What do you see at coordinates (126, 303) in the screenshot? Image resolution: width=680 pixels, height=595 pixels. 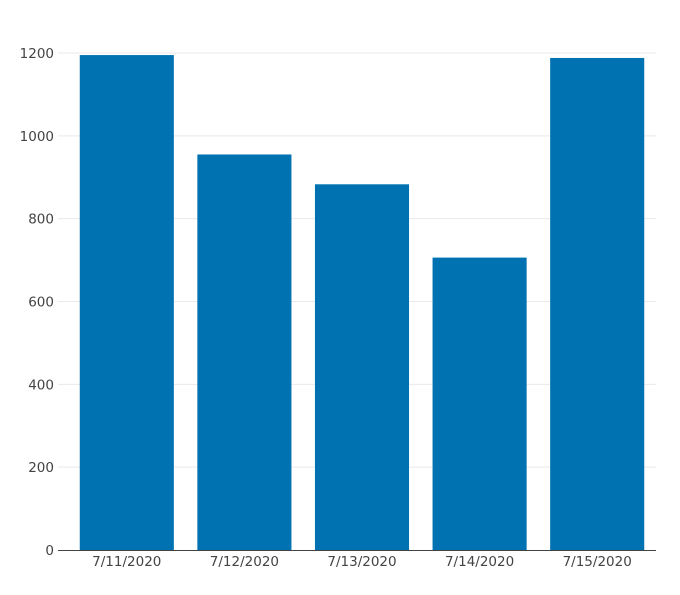 I see `bar-7-11-2020` at bounding box center [126, 303].